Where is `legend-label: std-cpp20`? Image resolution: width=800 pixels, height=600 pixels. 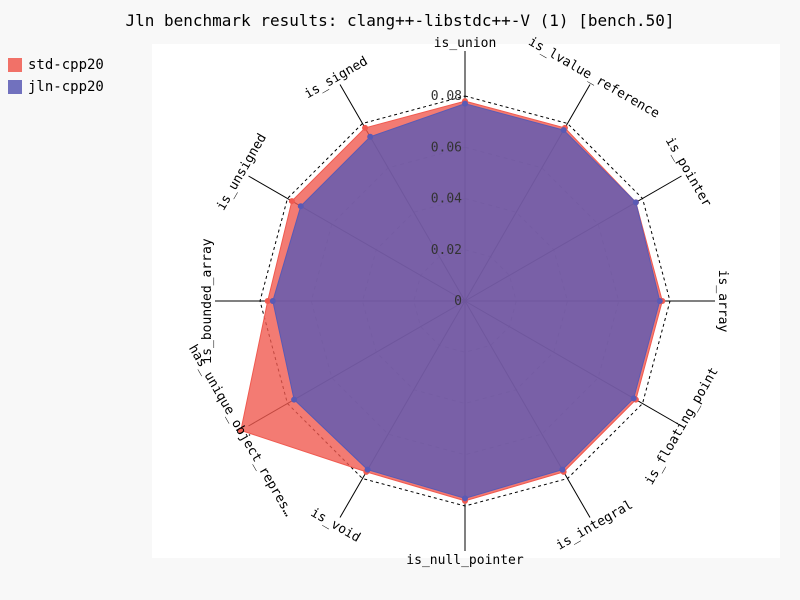 legend-label: std-cpp20 is located at coordinates (66, 65).